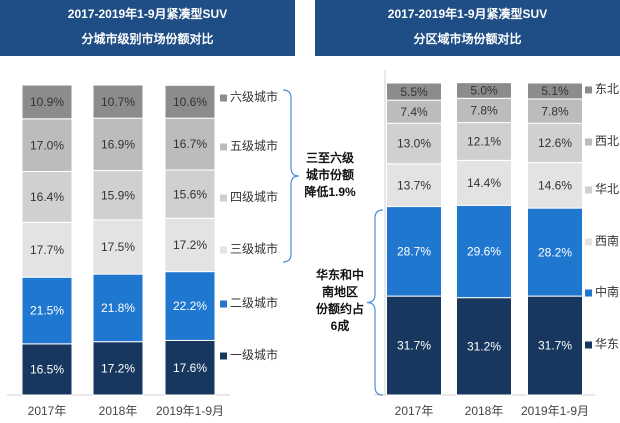  I want to click on data-label: 14.6%, so click(555, 186).